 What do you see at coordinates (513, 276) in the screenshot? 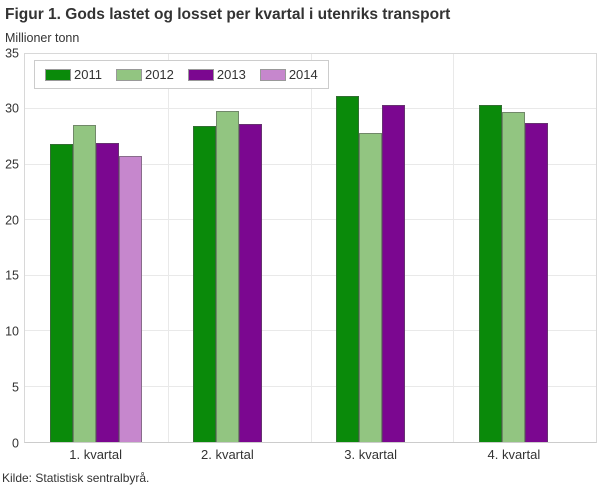
I see `bar-2012-4. kvartal` at bounding box center [513, 276].